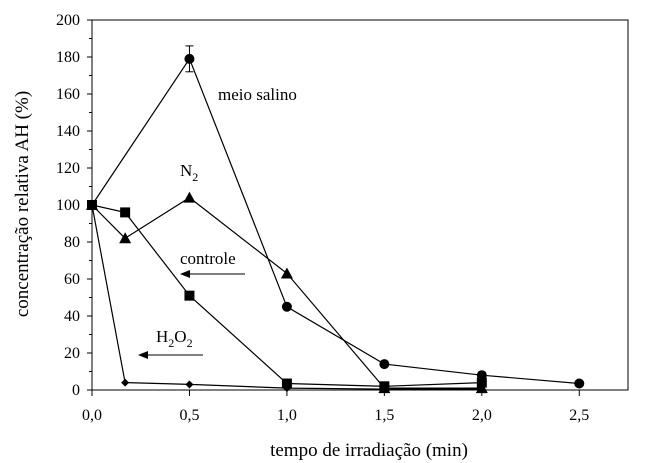  I want to click on annotation-h2o2-h: H, so click(162, 336).